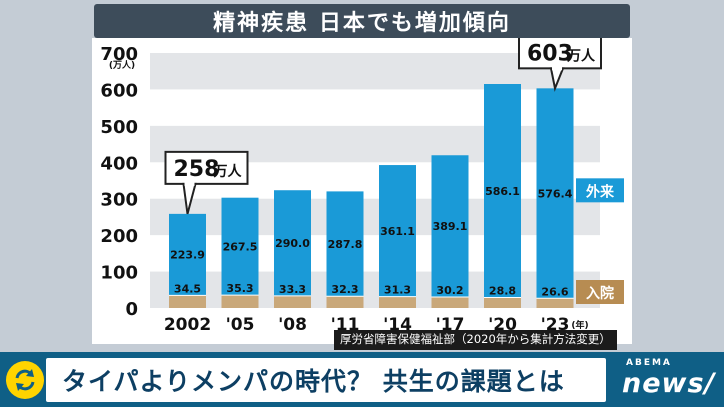 The image size is (724, 407). What do you see at coordinates (669, 383) in the screenshot?
I see `logo-news: news/` at bounding box center [669, 383].